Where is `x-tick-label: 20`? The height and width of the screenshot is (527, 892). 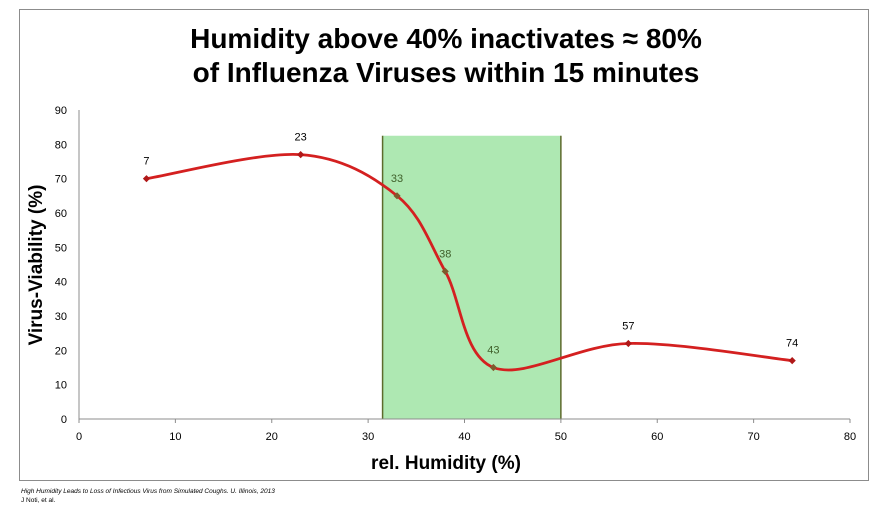 x-tick-label: 20 is located at coordinates (272, 437).